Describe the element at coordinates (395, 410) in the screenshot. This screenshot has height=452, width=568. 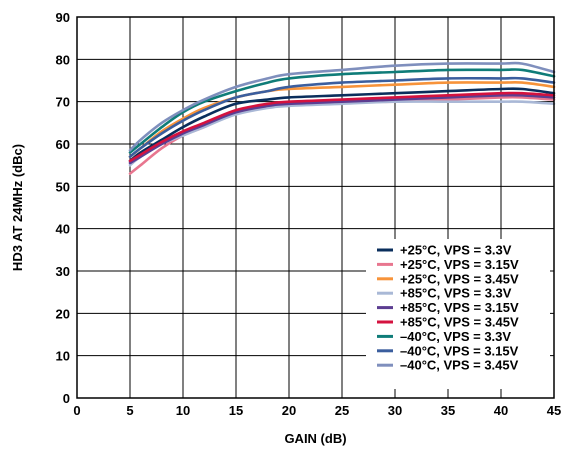
I see `x-tick-label: 30` at that location.